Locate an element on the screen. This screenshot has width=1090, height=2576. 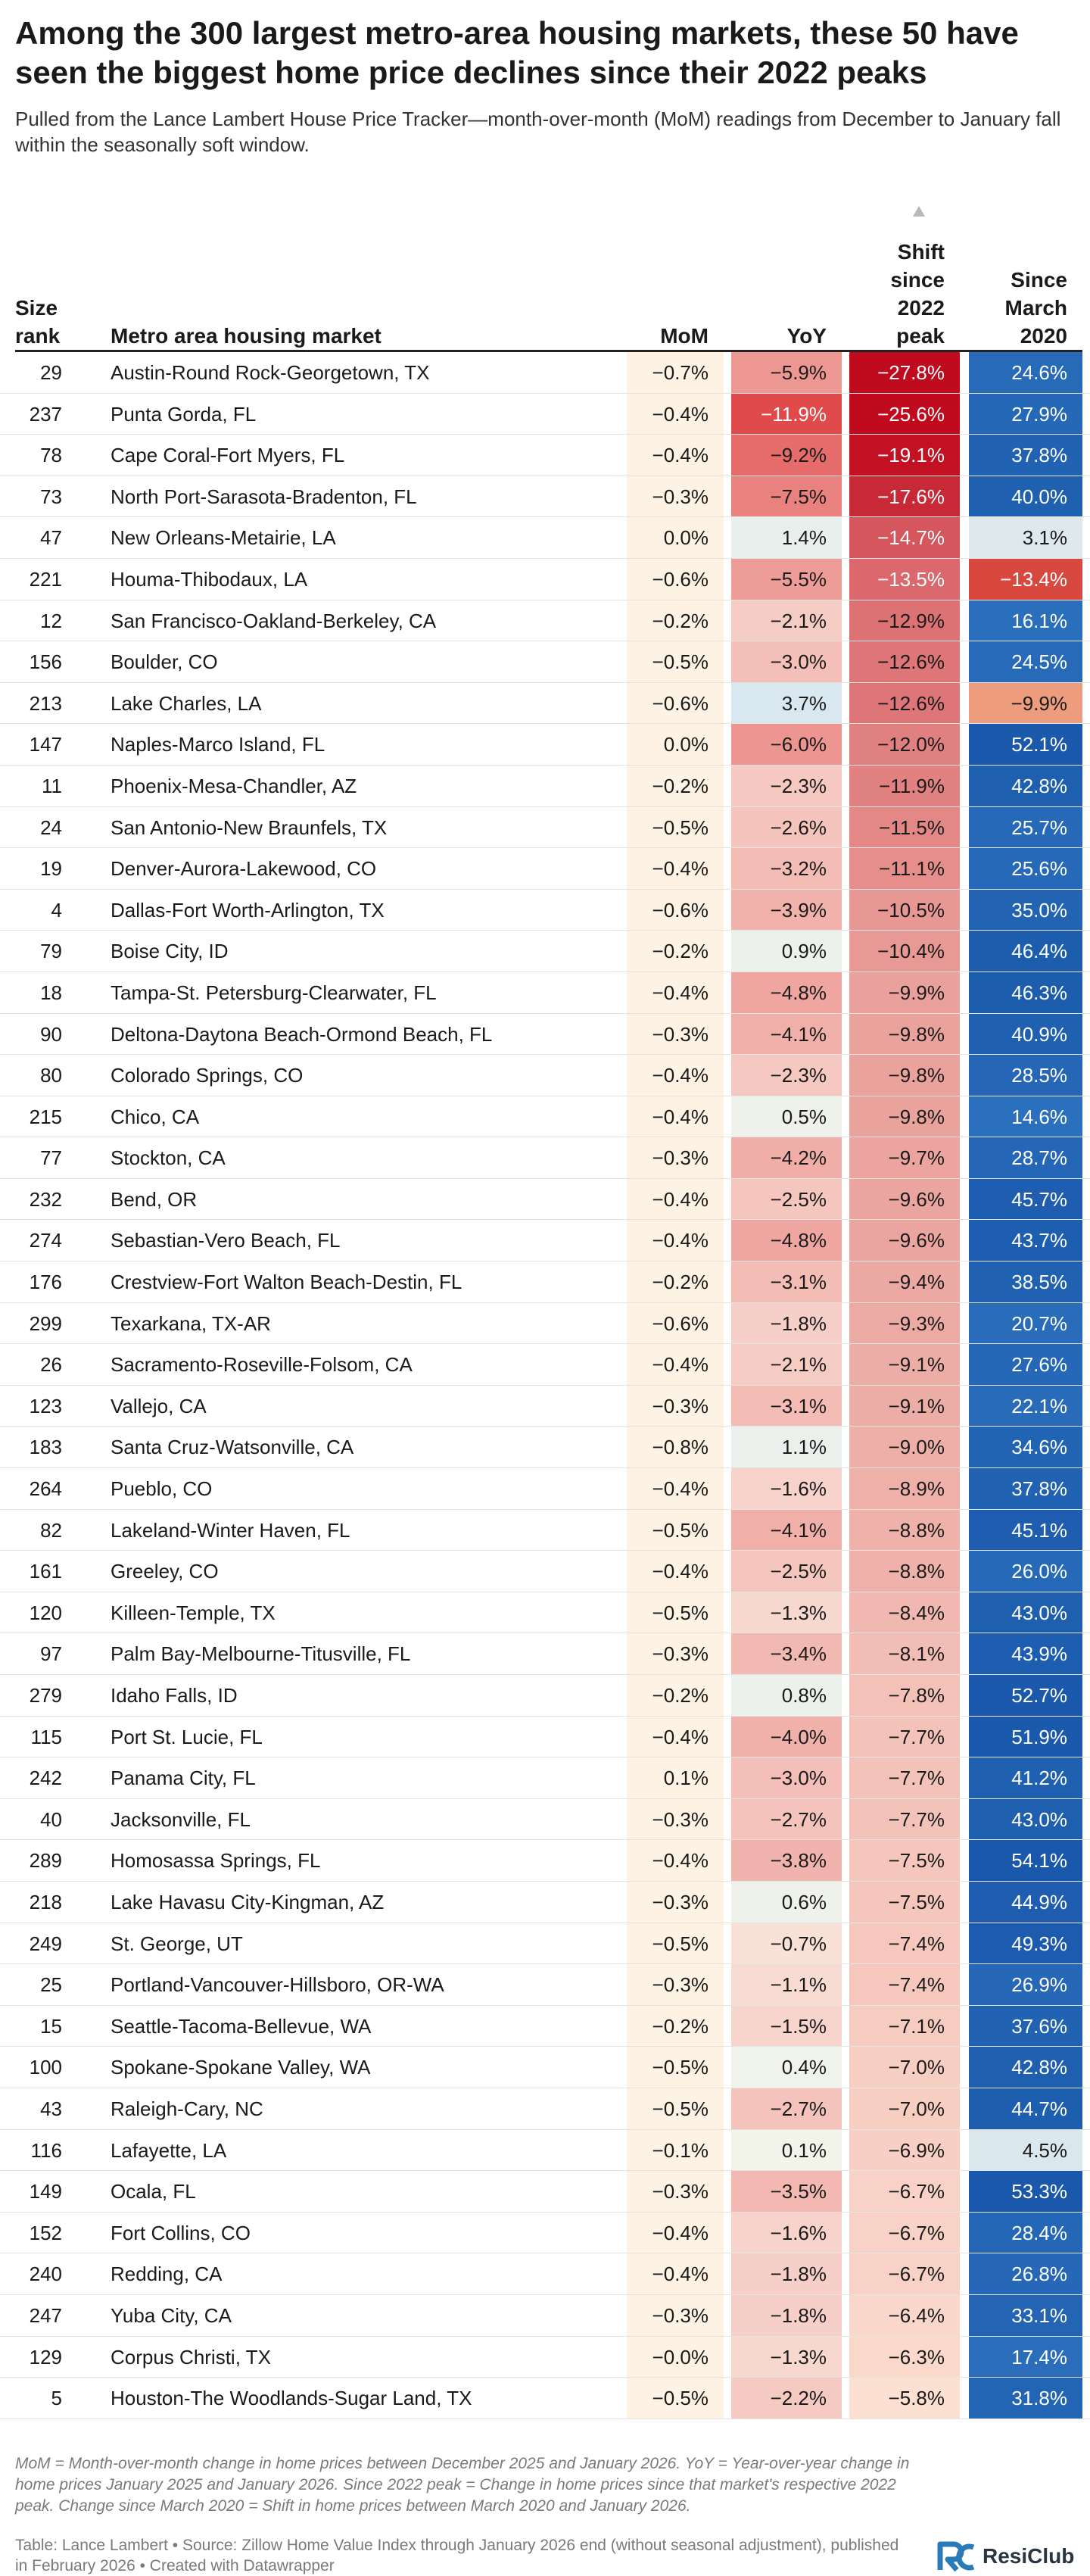
header-mom: MoM is located at coordinates (667, 336).